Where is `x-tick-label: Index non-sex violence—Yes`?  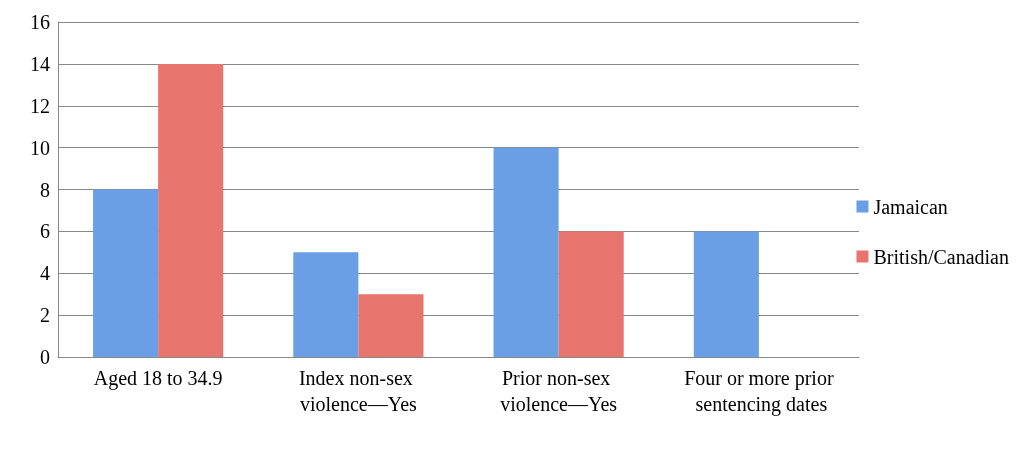 x-tick-label: Index non-sex violence—Yes is located at coordinates (358, 391).